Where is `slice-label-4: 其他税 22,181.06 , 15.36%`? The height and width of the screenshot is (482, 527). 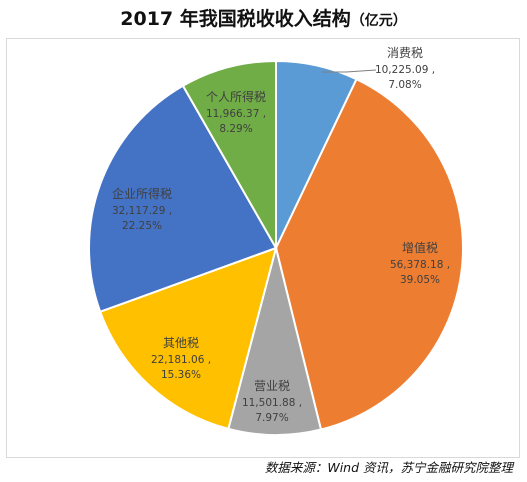 slice-label-4: 其他税 22,181.06 , 15.36% is located at coordinates (181, 358).